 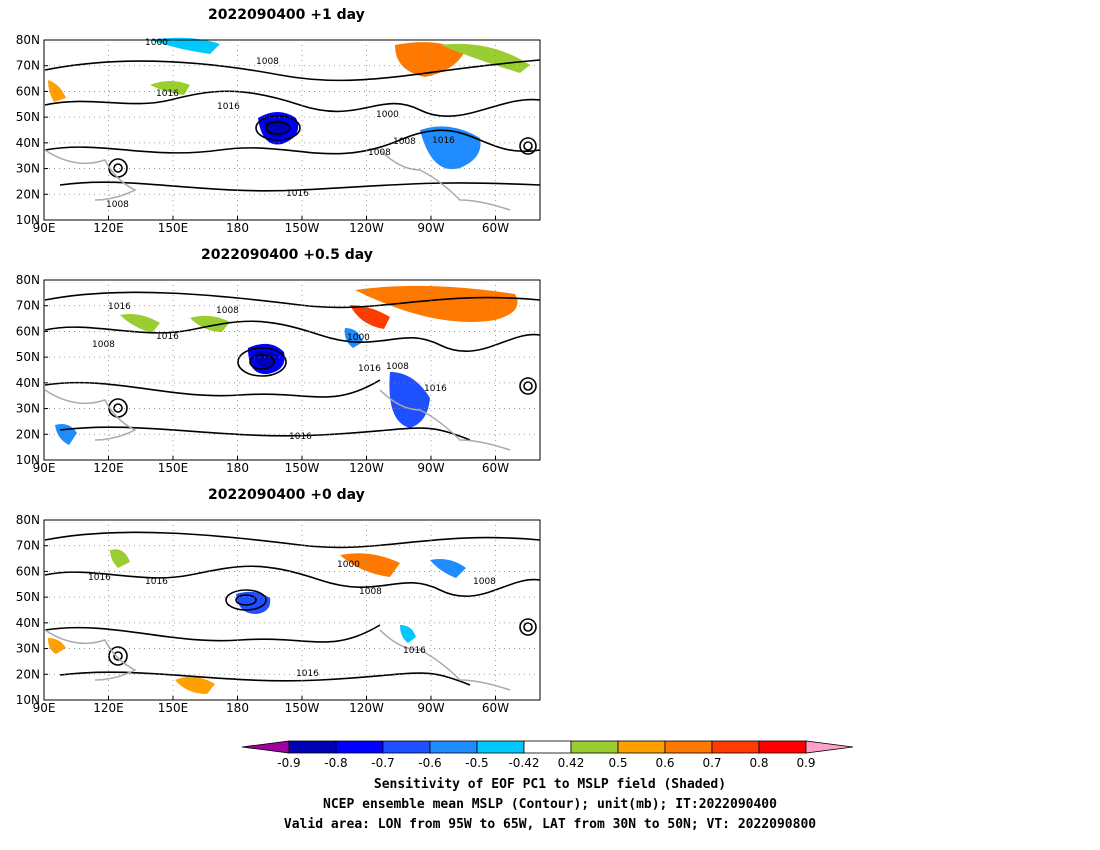 I want to click on panel-title: 2022090400 +0.5 day, so click(x=287, y=255).